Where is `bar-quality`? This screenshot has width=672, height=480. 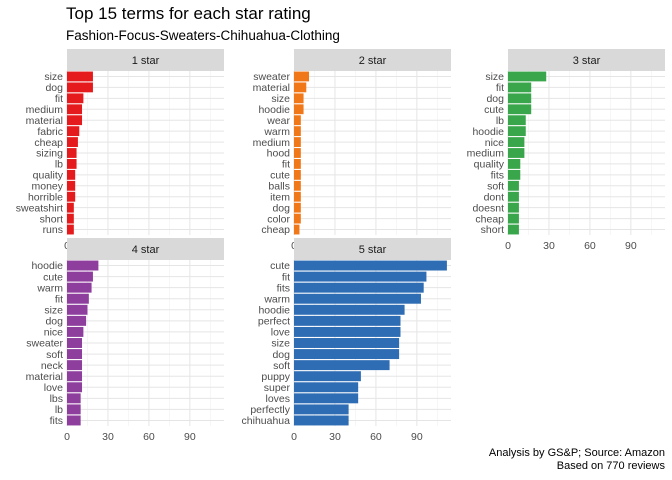 bar-quality is located at coordinates (514, 164).